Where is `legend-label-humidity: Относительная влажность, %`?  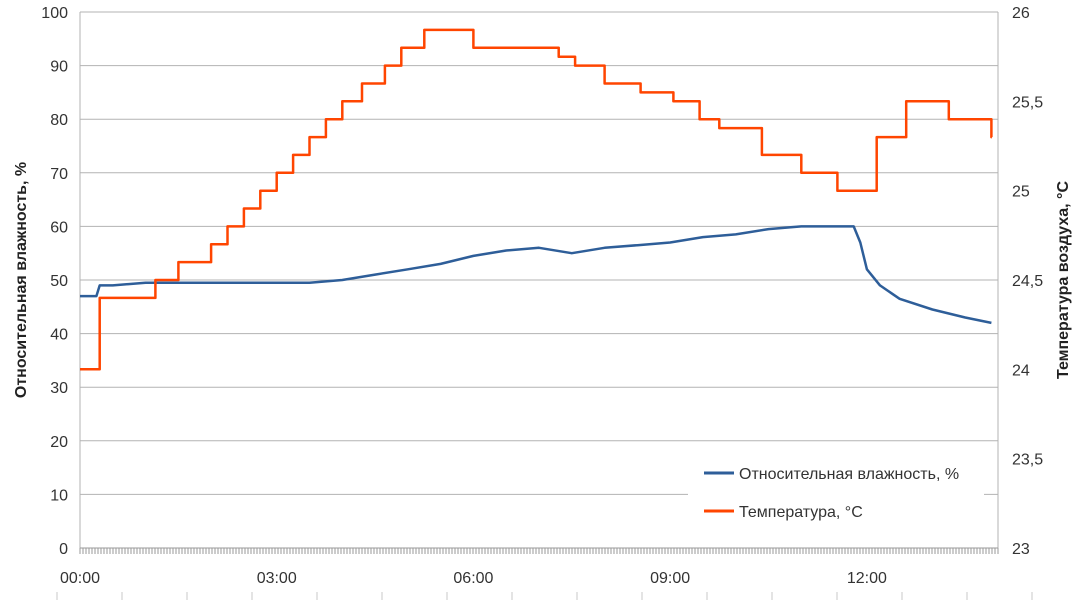
legend-label-humidity: Относительная влажность, % is located at coordinates (849, 474).